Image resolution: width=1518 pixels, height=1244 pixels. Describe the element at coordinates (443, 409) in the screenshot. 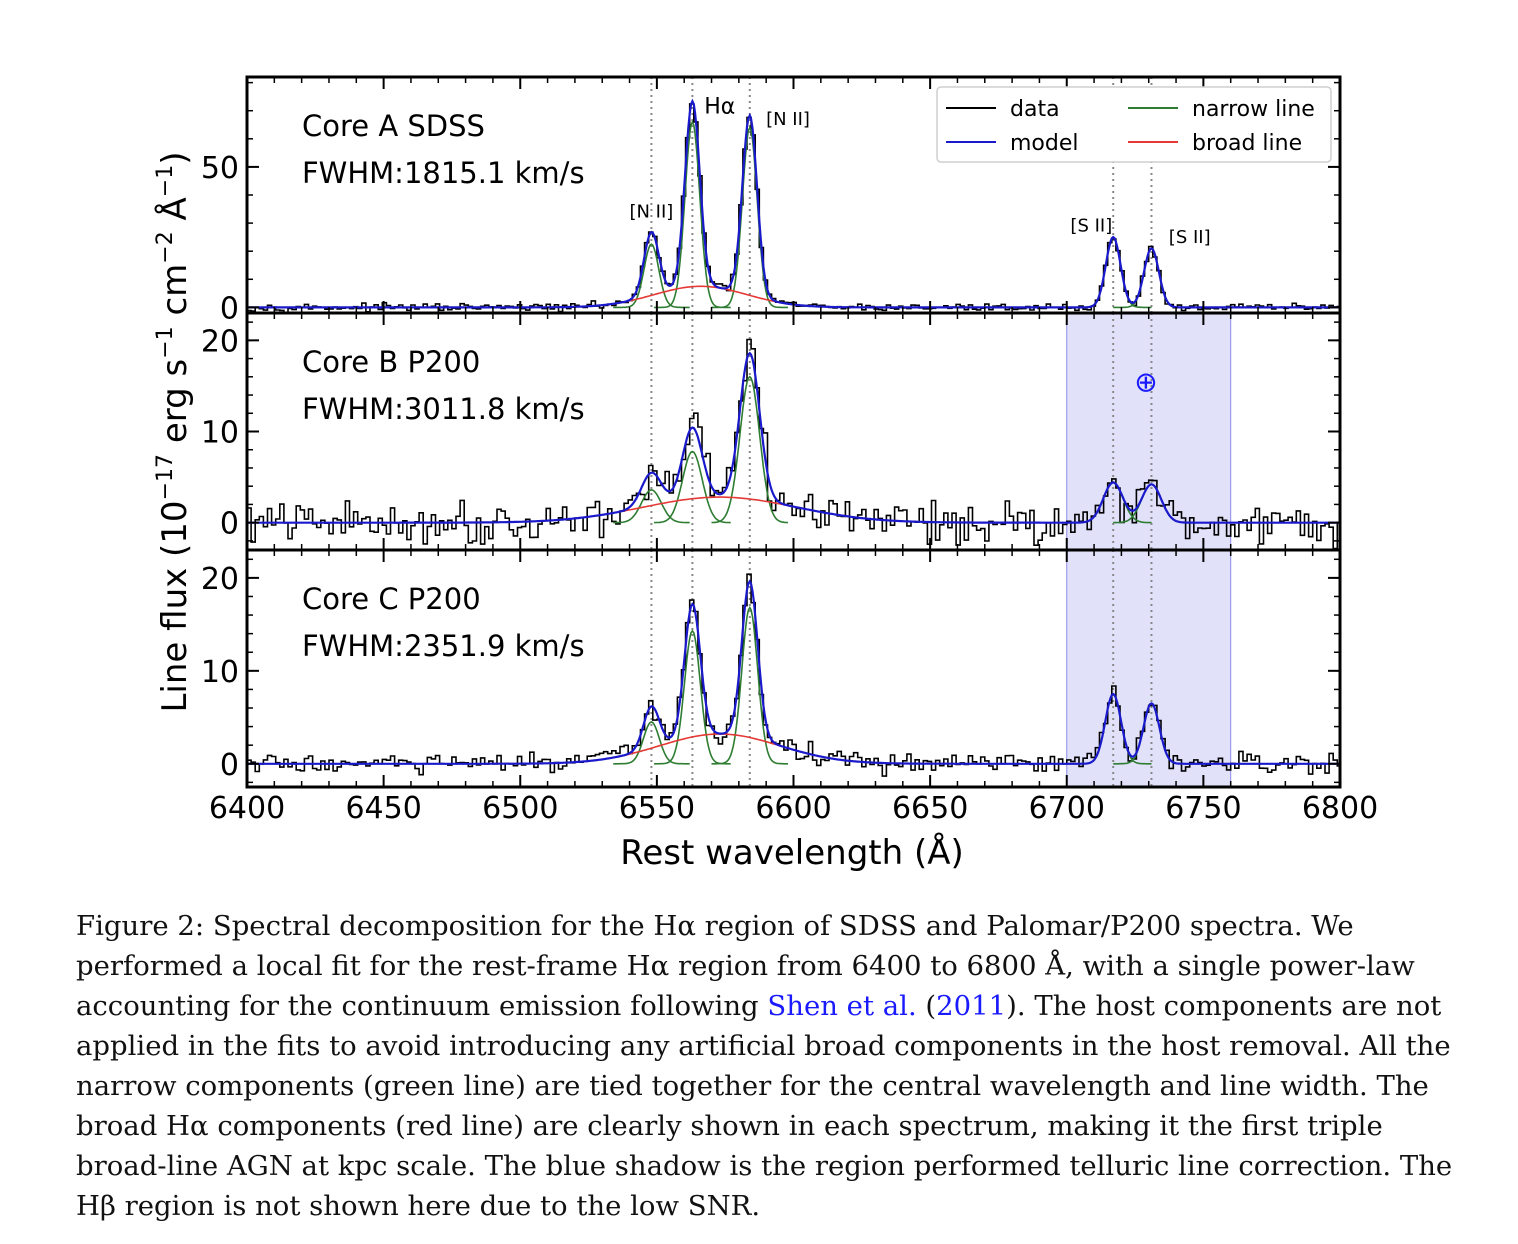

I see `panel-fwhm: FWHM:3011.8 km/s` at that location.